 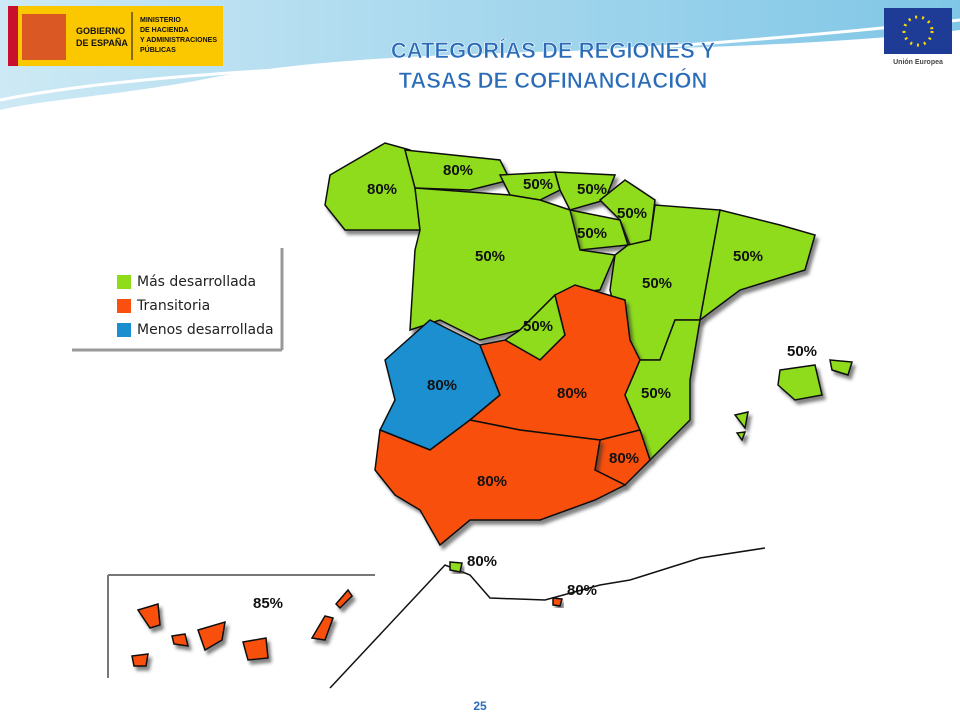 What do you see at coordinates (173, 306) in the screenshot?
I see `legend-label: Transitoria` at bounding box center [173, 306].